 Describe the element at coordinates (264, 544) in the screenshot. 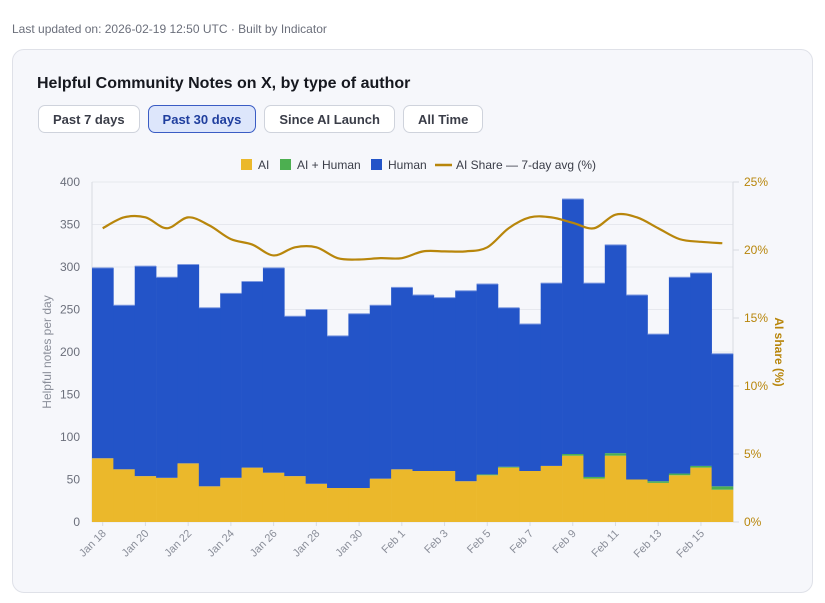

I see `x-tick-label: Jan 26` at that location.